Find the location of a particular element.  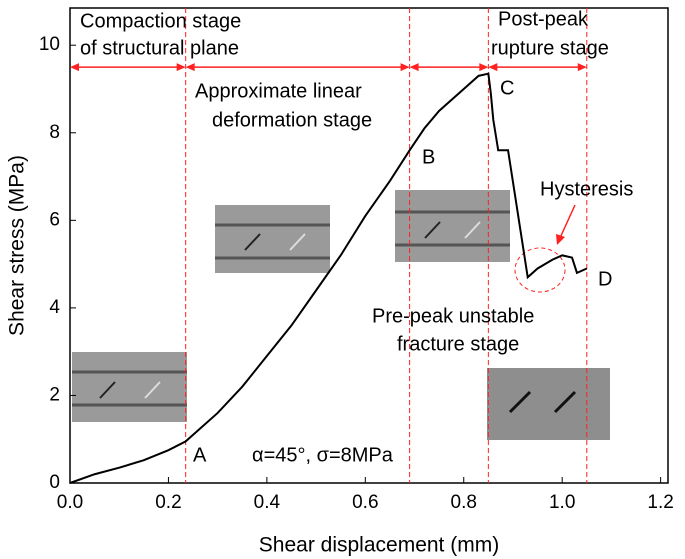

annotation: D is located at coordinates (605, 279).